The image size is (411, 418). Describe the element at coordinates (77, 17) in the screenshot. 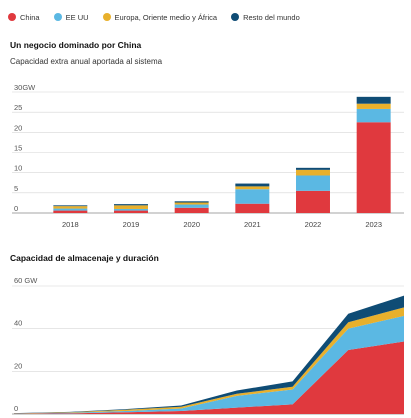

I see `legend-label: EE UU` at that location.